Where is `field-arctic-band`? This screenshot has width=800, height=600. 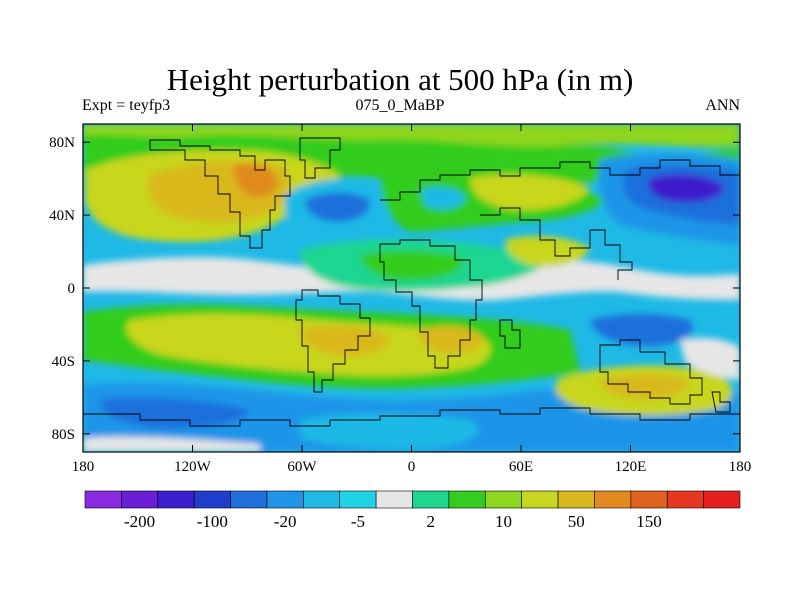
field-arctic-band is located at coordinates (411, 135).